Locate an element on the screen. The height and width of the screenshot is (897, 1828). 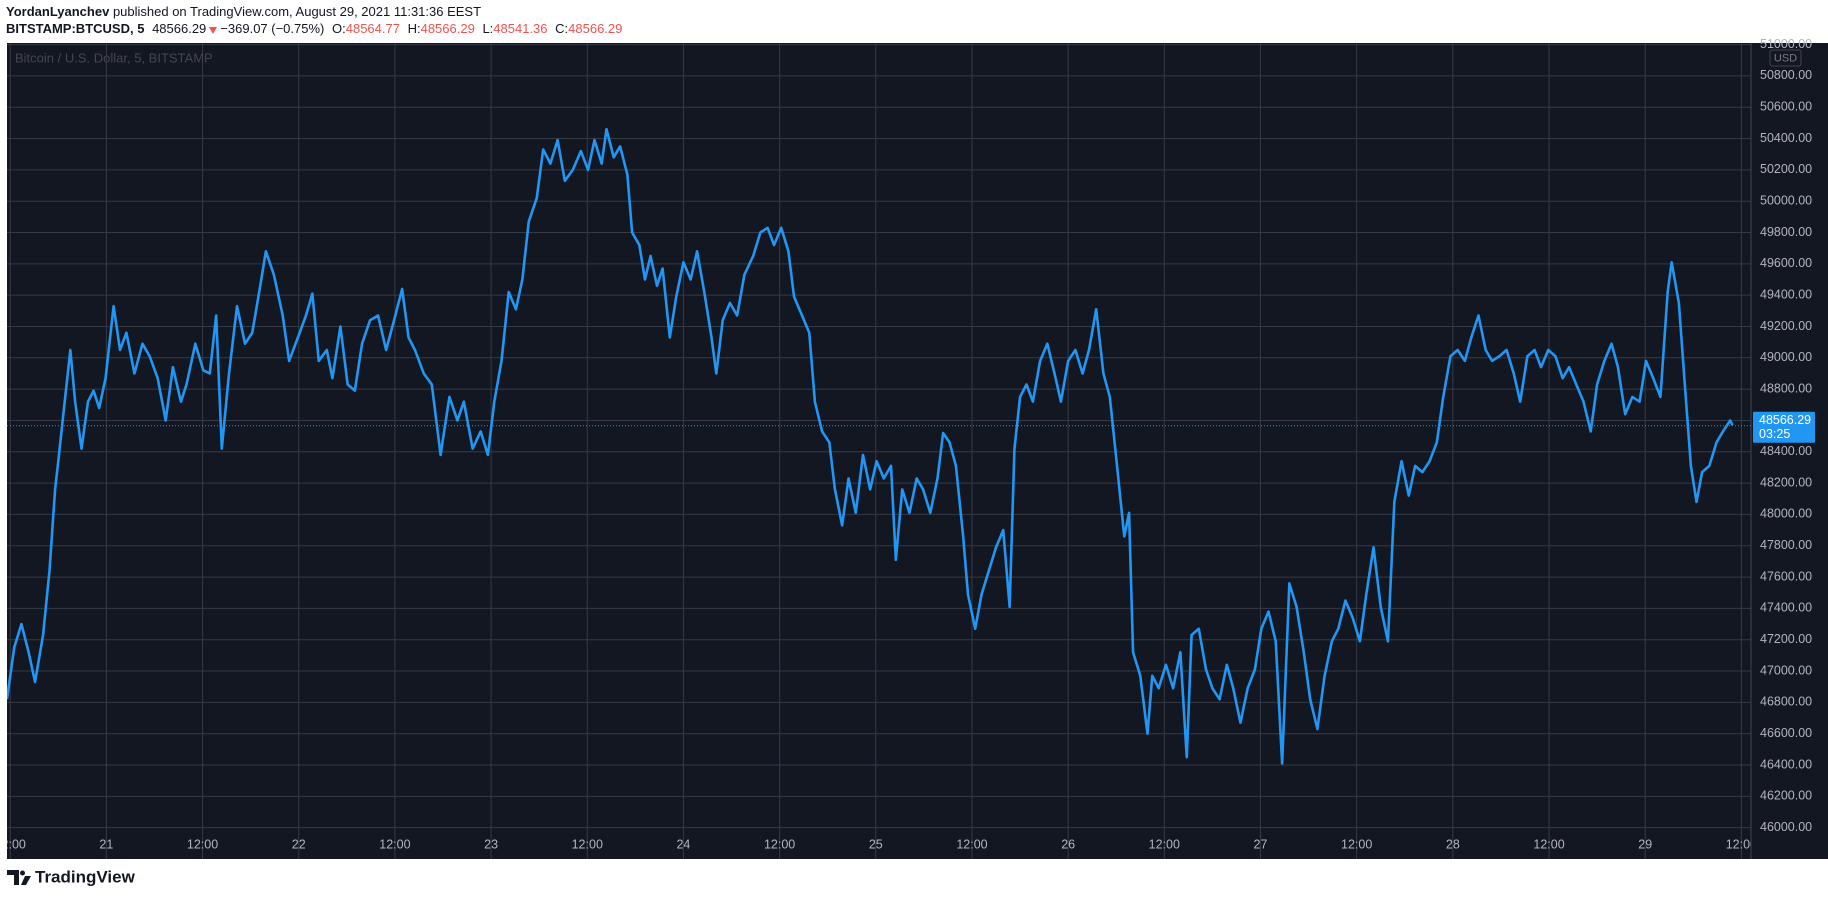
price: 48566.29 is located at coordinates (179, 28).